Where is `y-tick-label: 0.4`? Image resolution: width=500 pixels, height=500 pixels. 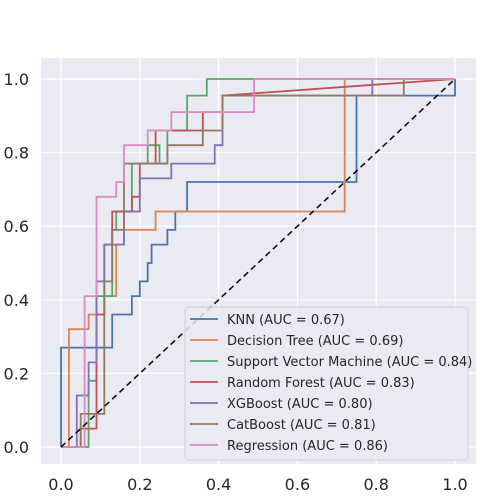 y-tick-label: 0.4 is located at coordinates (16, 300).